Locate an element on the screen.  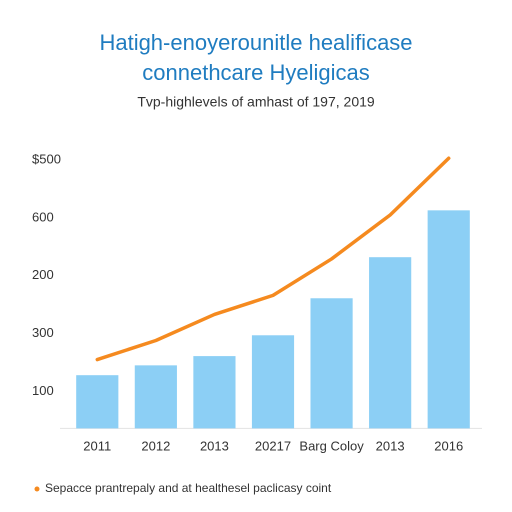
chart-subtitle: Tvp-highlevels of amhast of 197, 2019 is located at coordinates (256, 102).